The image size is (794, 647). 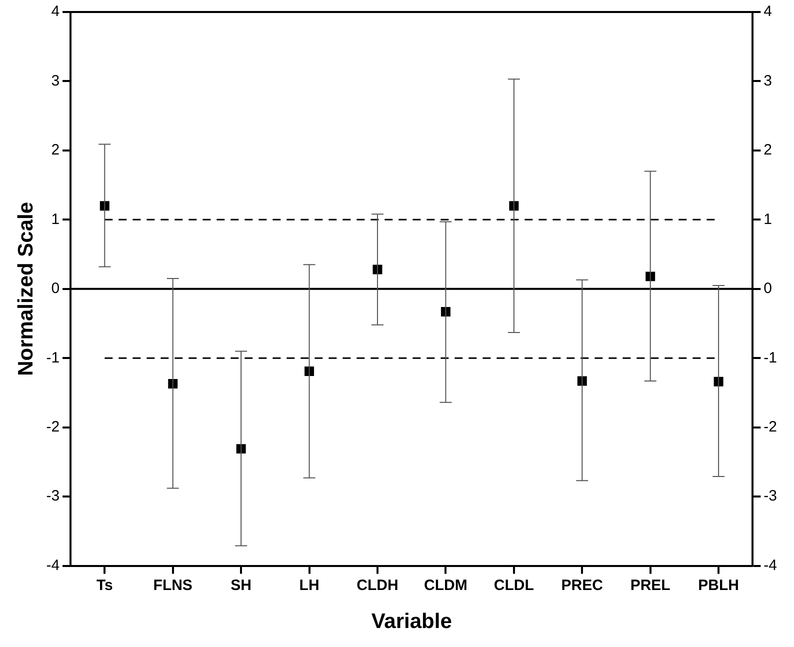 I want to click on x-tick-label: CLDH, so click(x=377, y=585).